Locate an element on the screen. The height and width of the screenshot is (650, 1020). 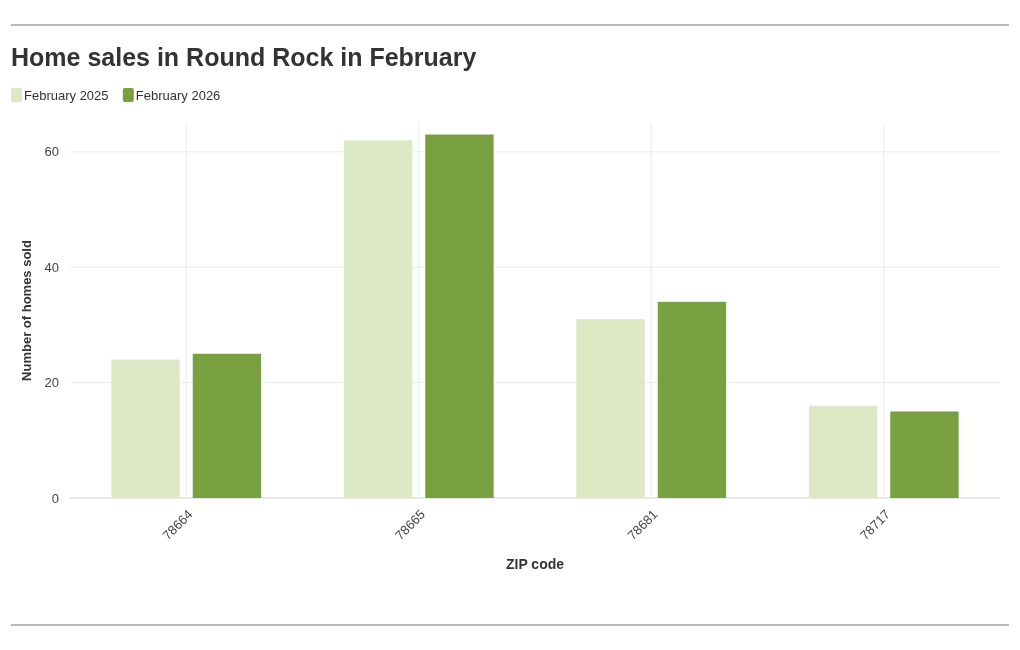
legend-label: February 2026 is located at coordinates (178, 95).